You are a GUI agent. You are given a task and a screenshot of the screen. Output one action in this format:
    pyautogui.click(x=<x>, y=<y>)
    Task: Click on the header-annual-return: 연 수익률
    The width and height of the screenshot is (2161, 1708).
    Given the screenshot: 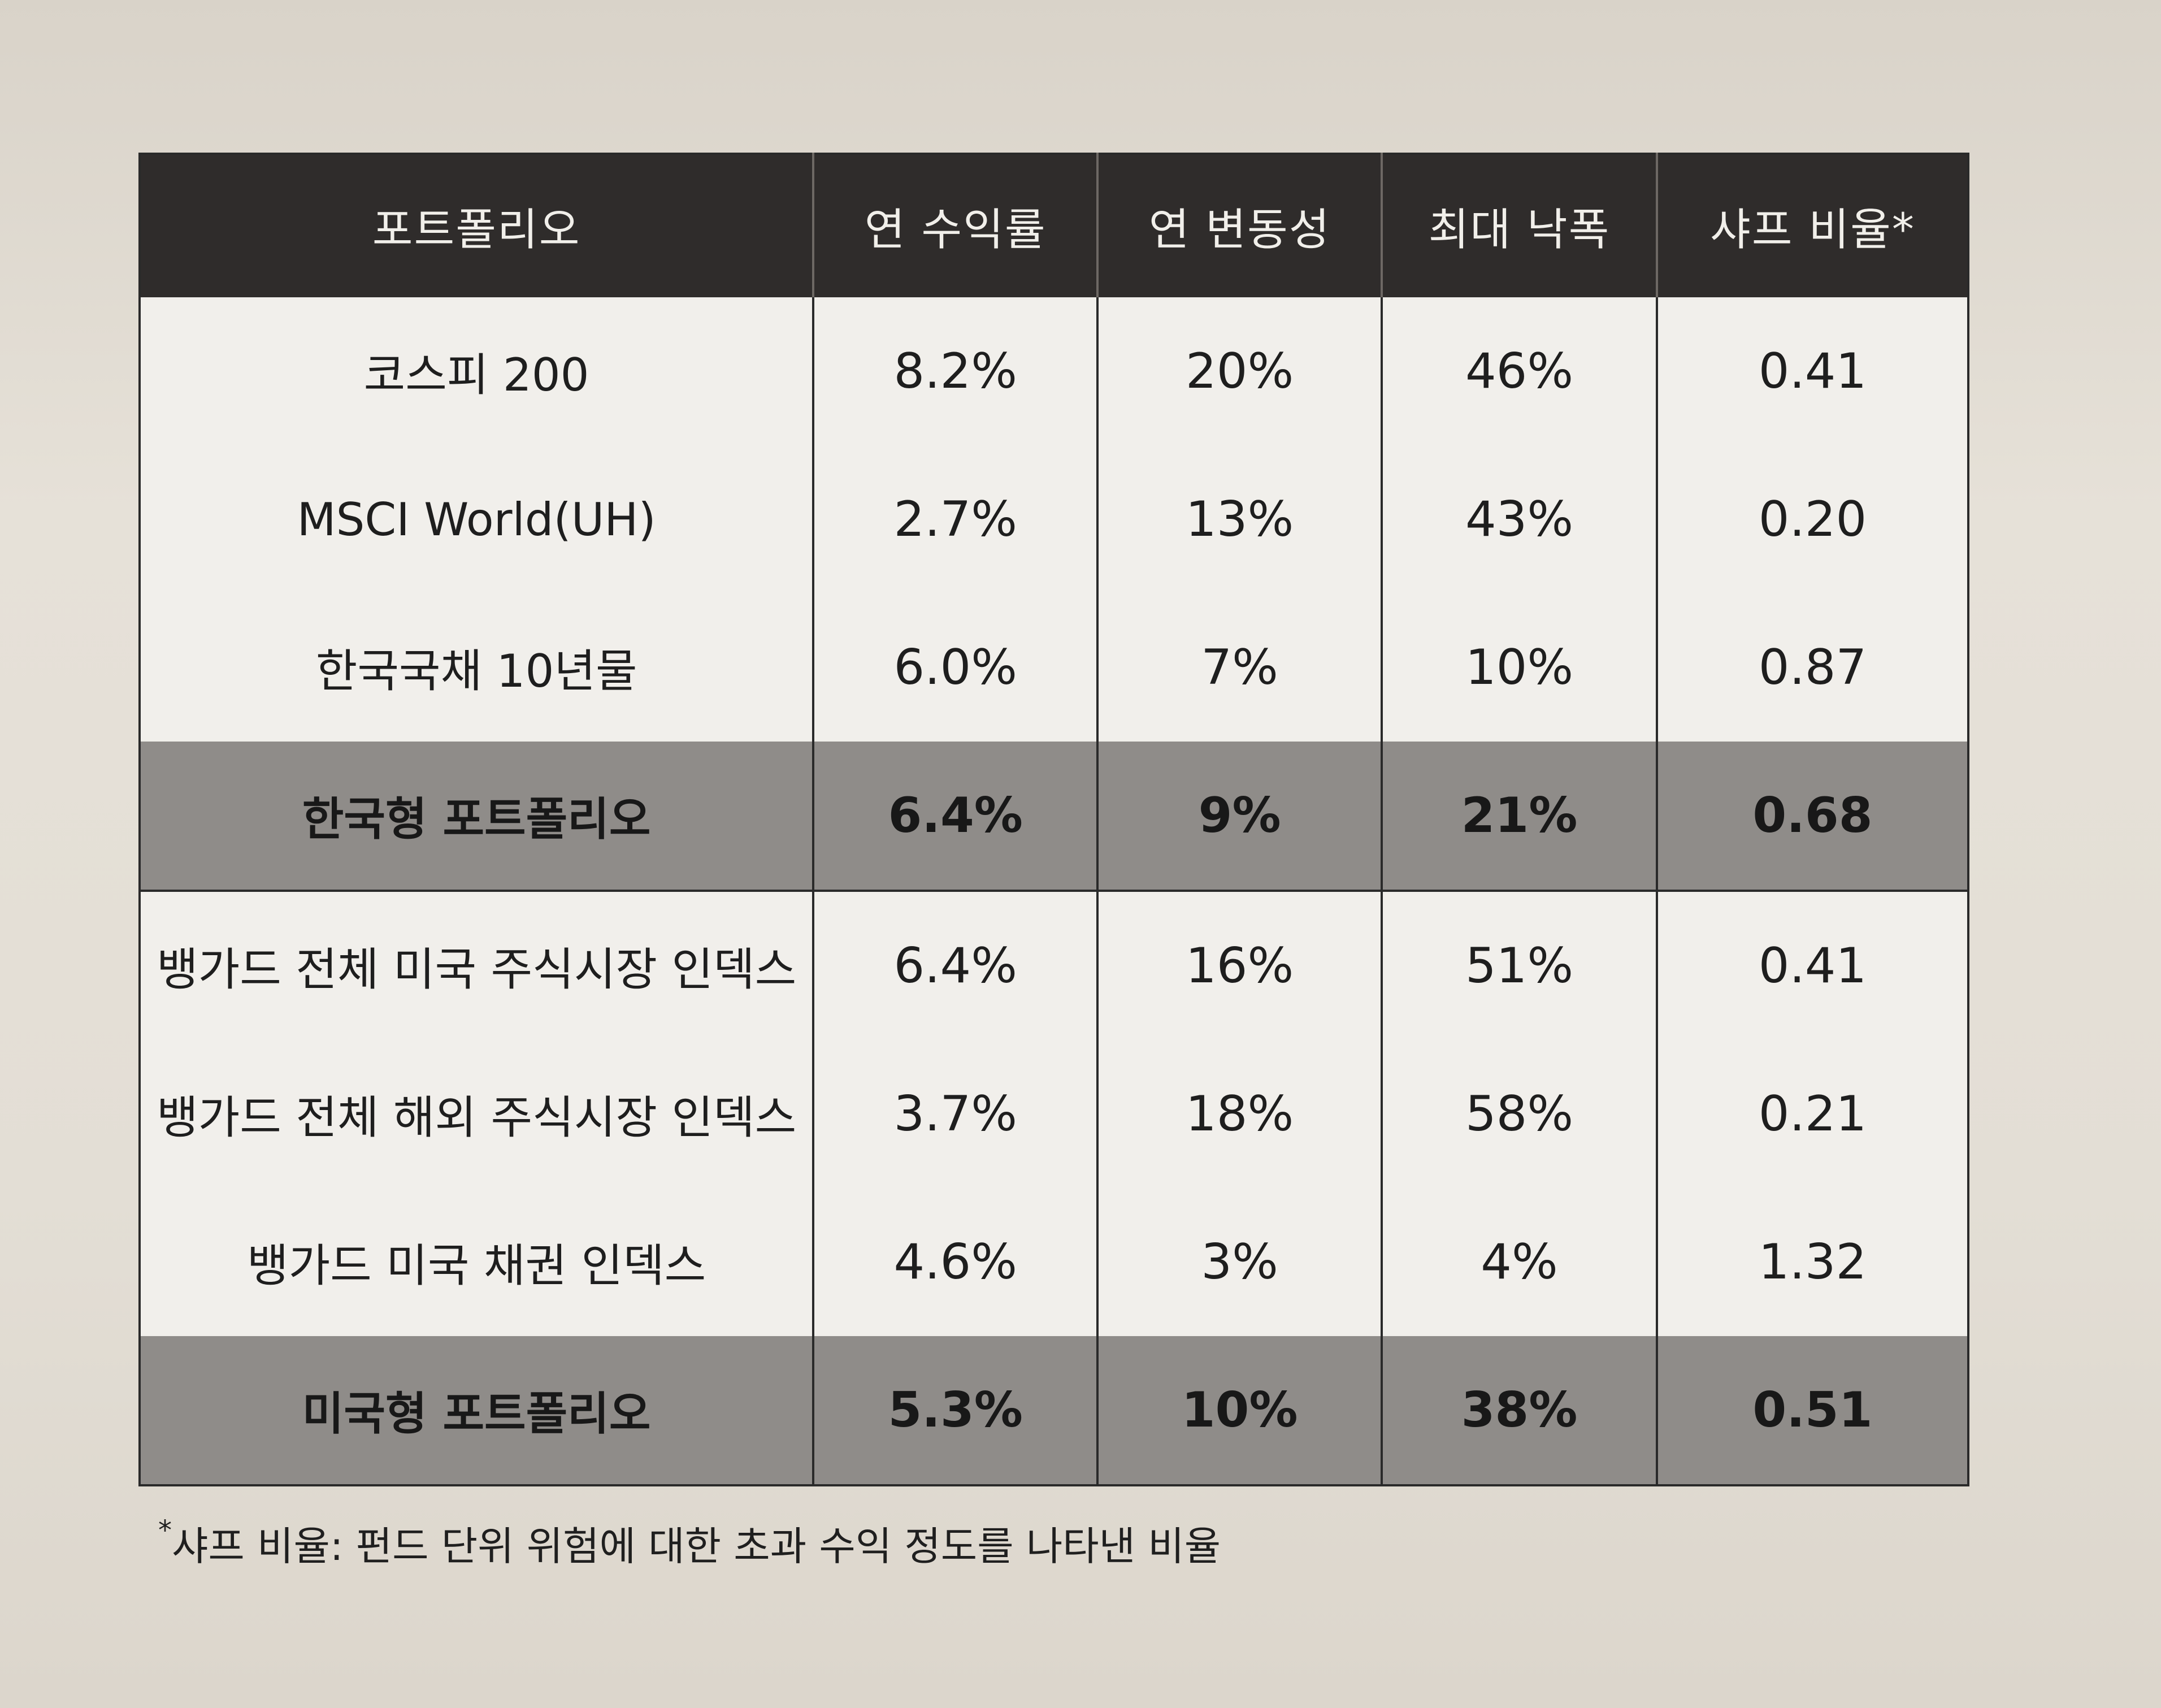 What is the action you would take?
    pyautogui.click(x=956, y=226)
    